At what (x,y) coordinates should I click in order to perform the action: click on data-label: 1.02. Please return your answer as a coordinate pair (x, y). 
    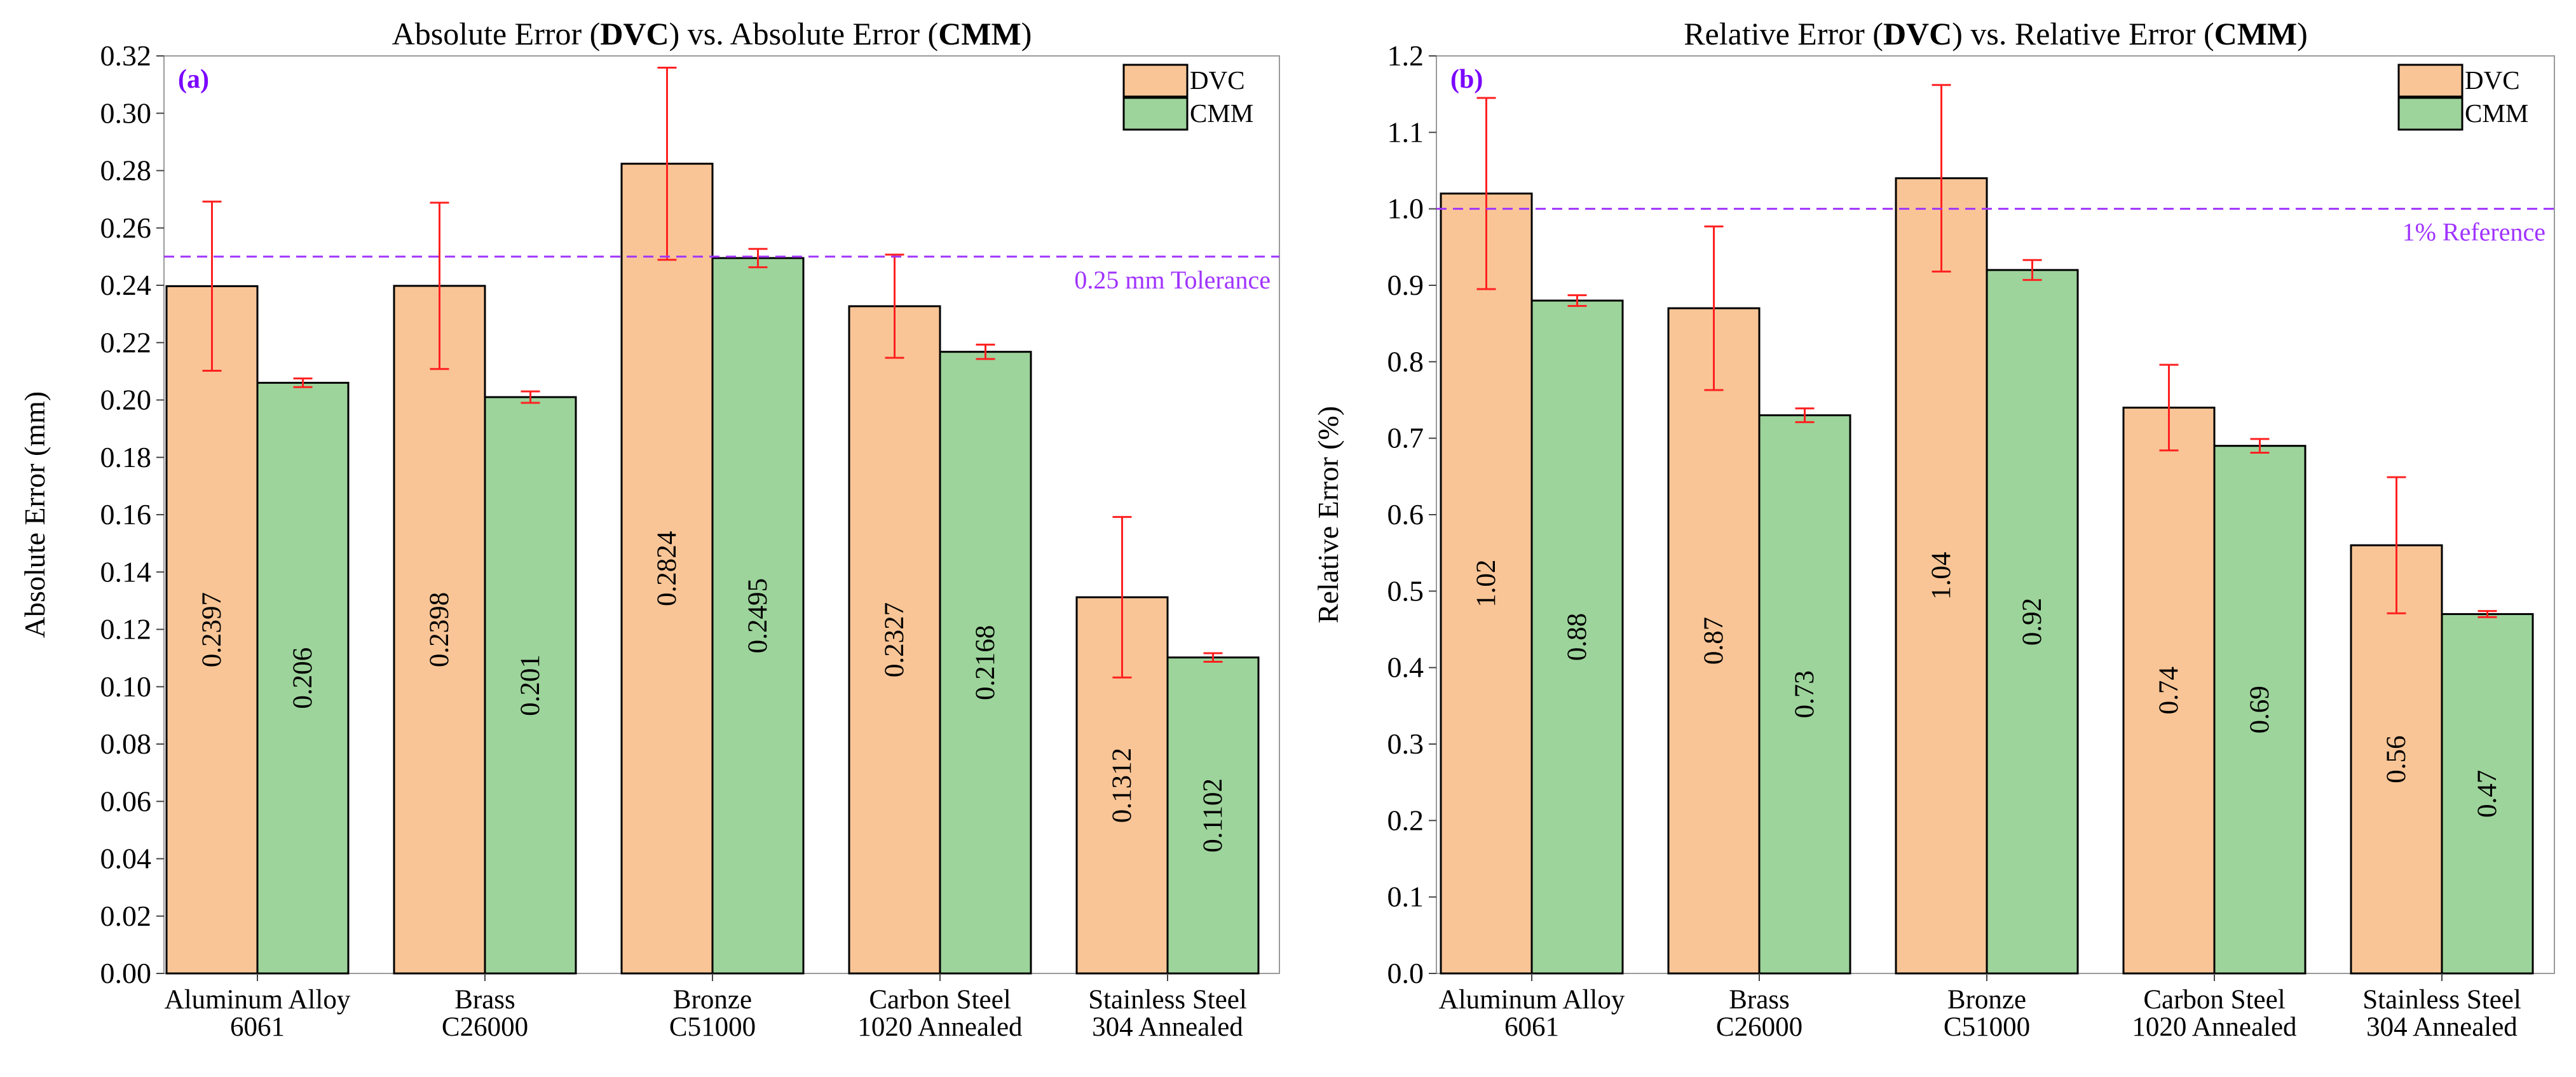
    Looking at the image, I should click on (1486, 583).